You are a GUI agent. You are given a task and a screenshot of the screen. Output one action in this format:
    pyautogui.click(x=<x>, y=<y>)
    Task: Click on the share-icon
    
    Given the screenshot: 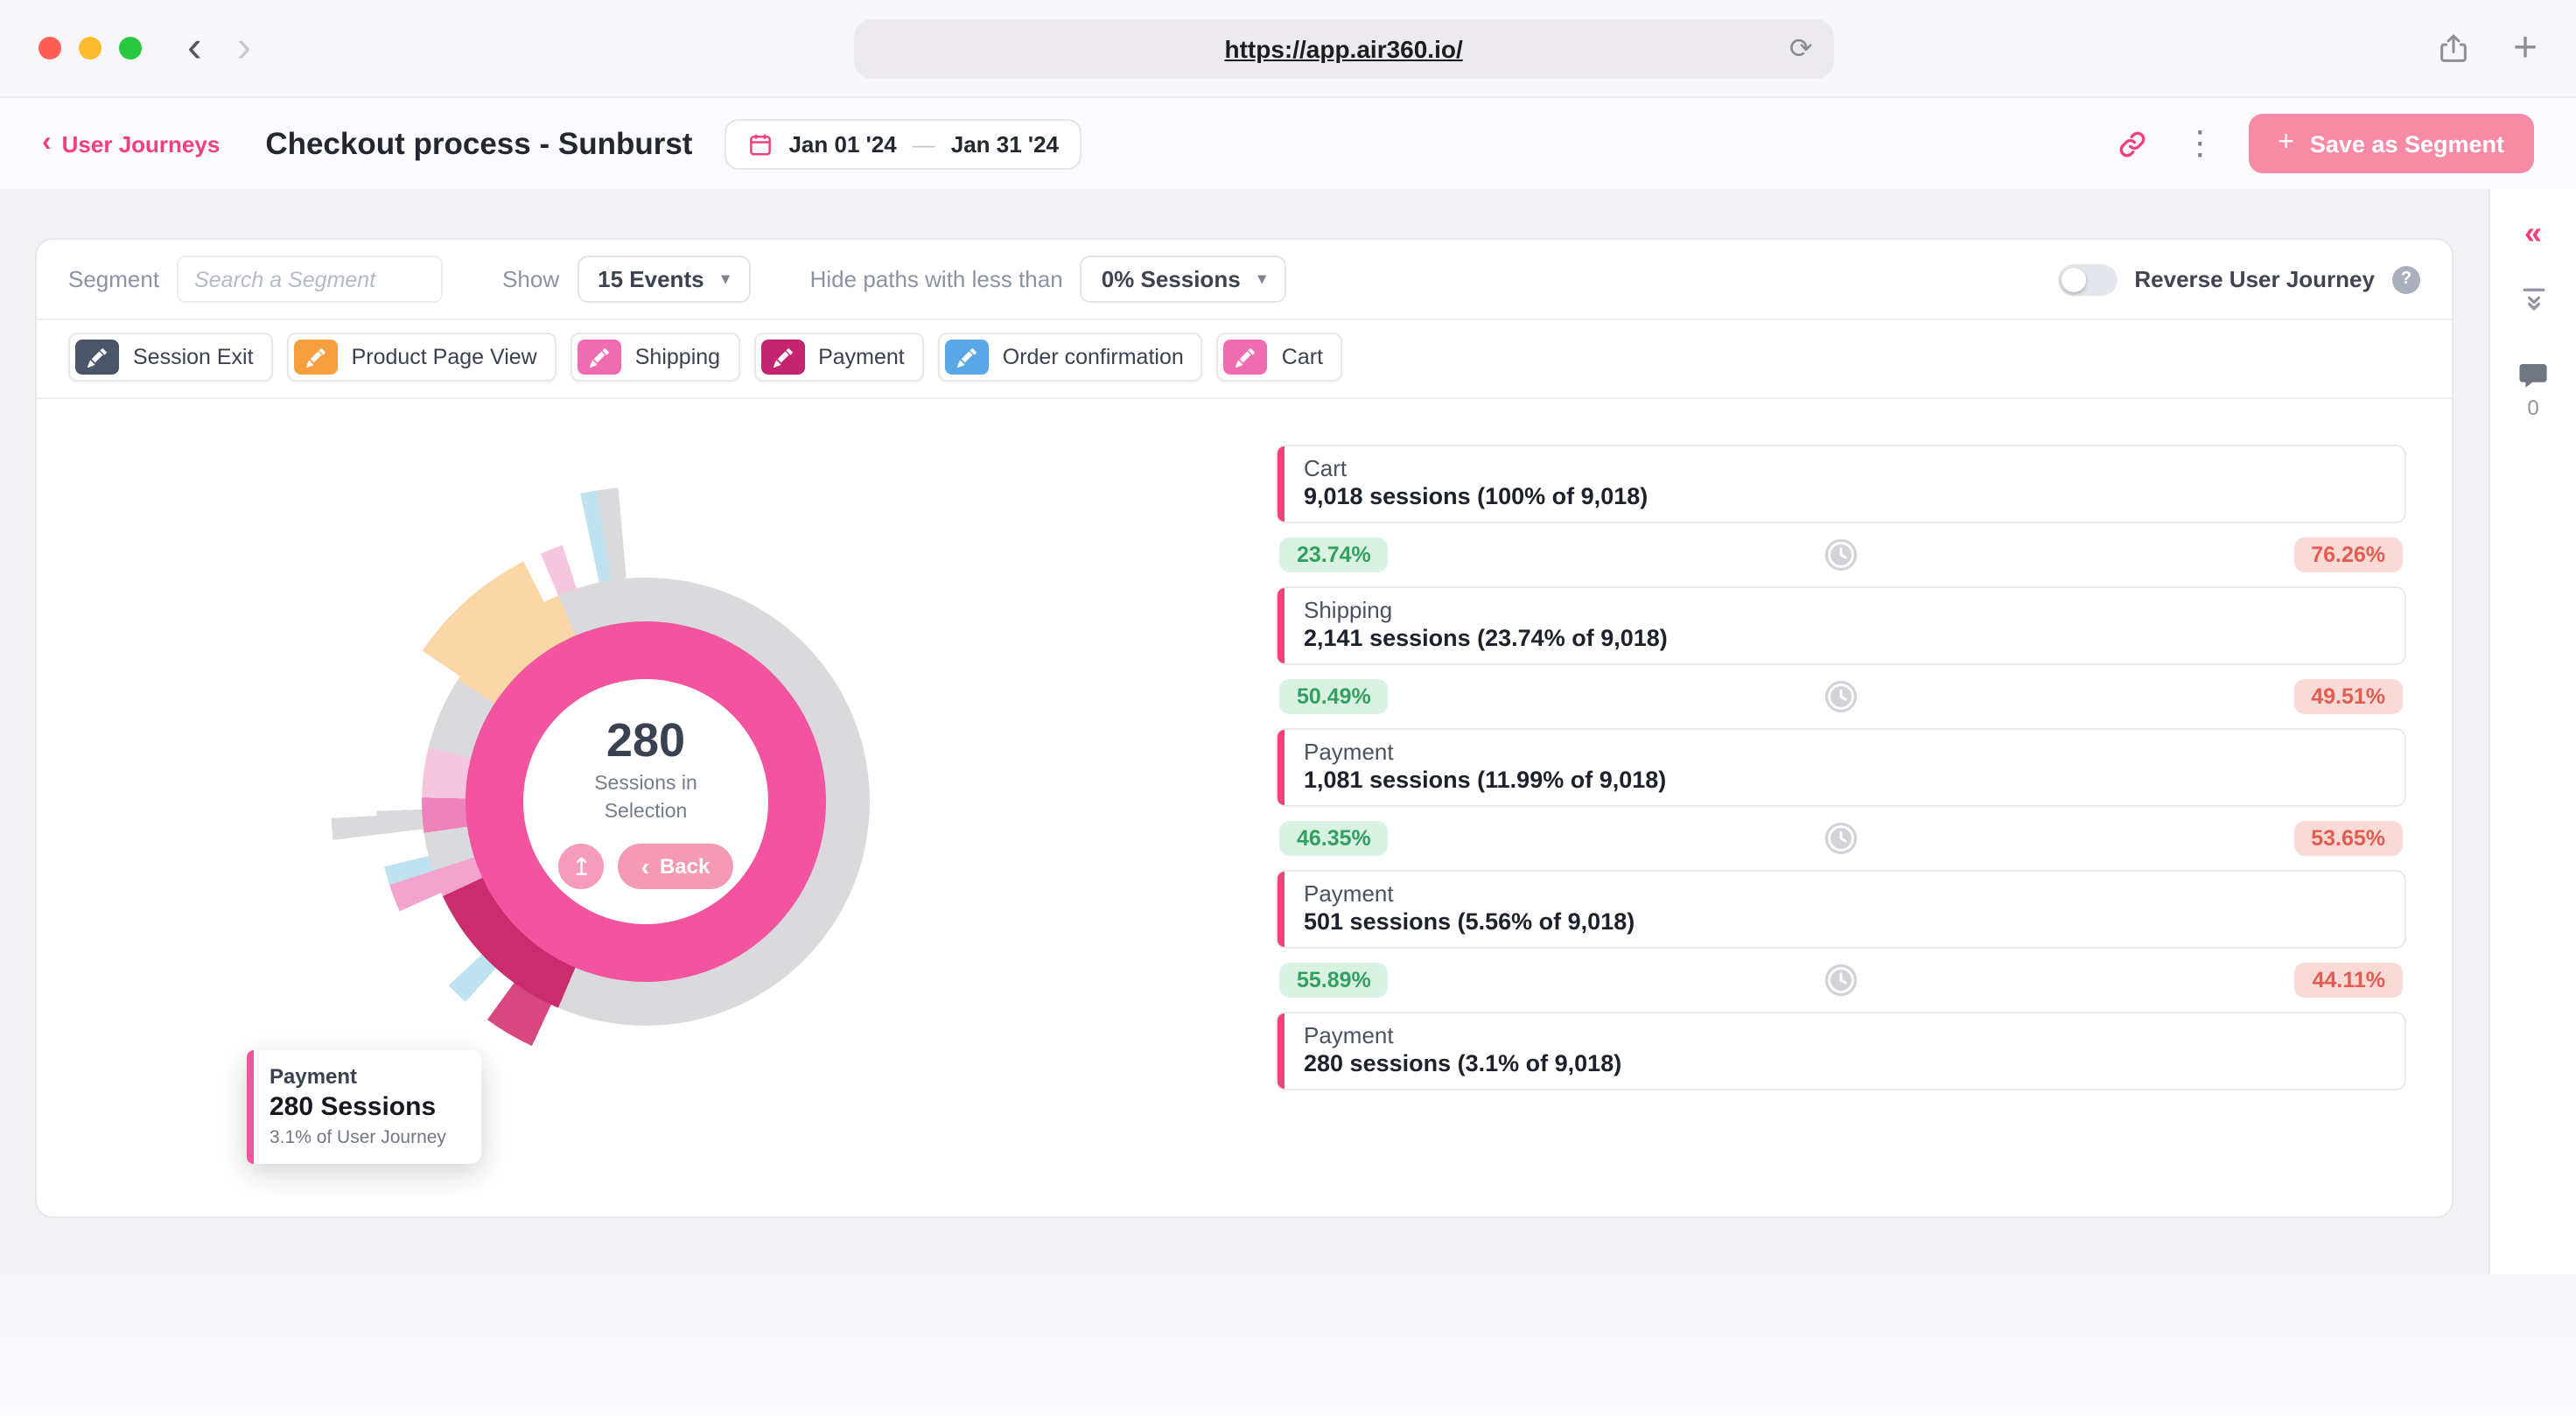 What is the action you would take?
    pyautogui.click(x=2453, y=48)
    